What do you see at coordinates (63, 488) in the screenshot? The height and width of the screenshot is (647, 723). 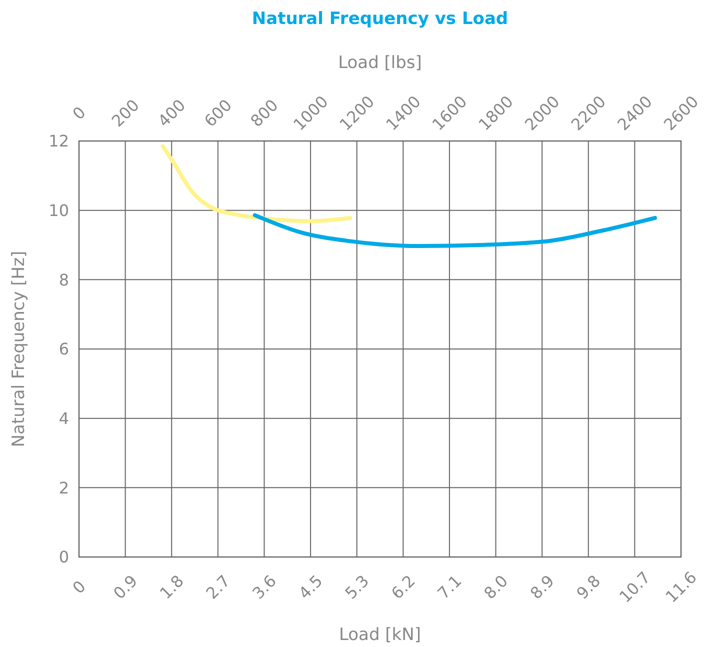 I see `y-tick-label: 2` at bounding box center [63, 488].